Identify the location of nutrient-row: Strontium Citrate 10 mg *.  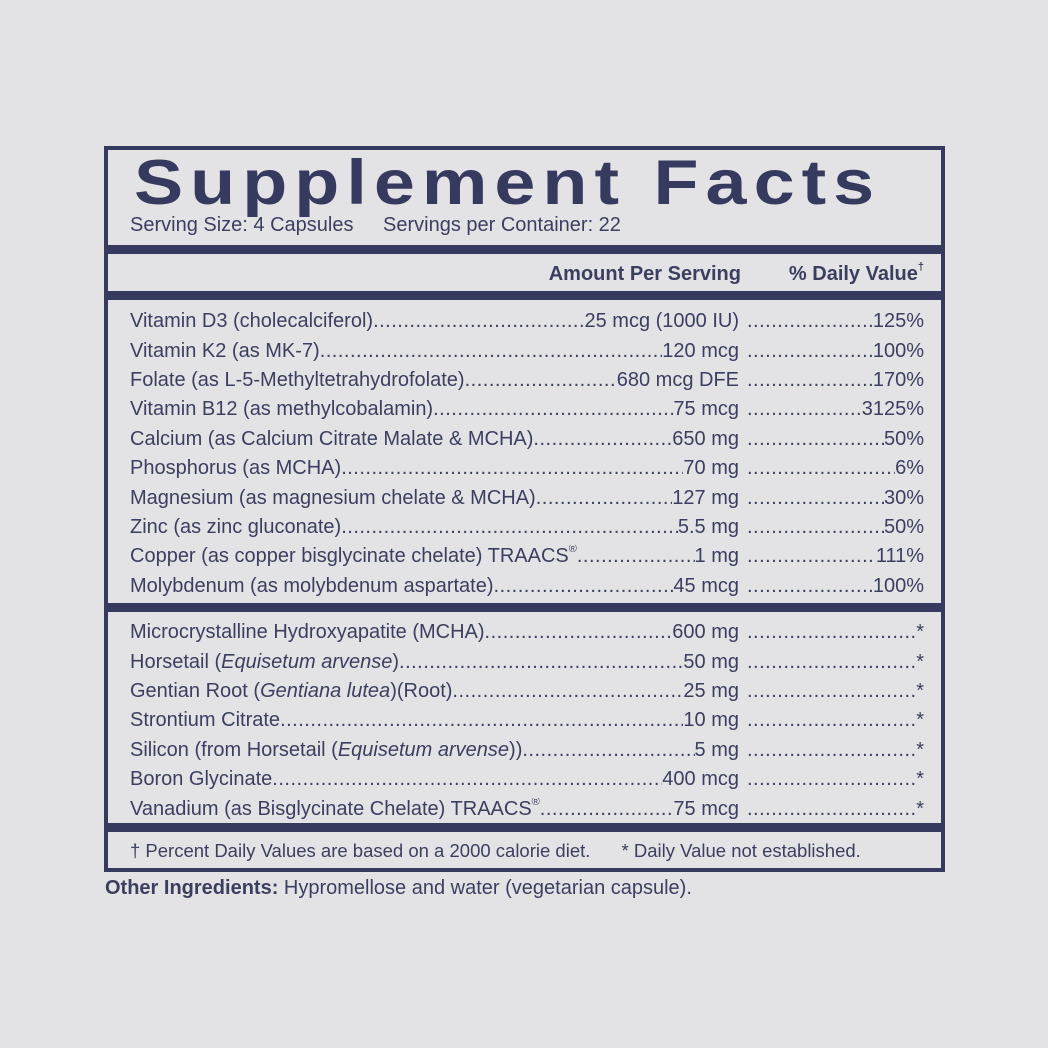
(527, 720).